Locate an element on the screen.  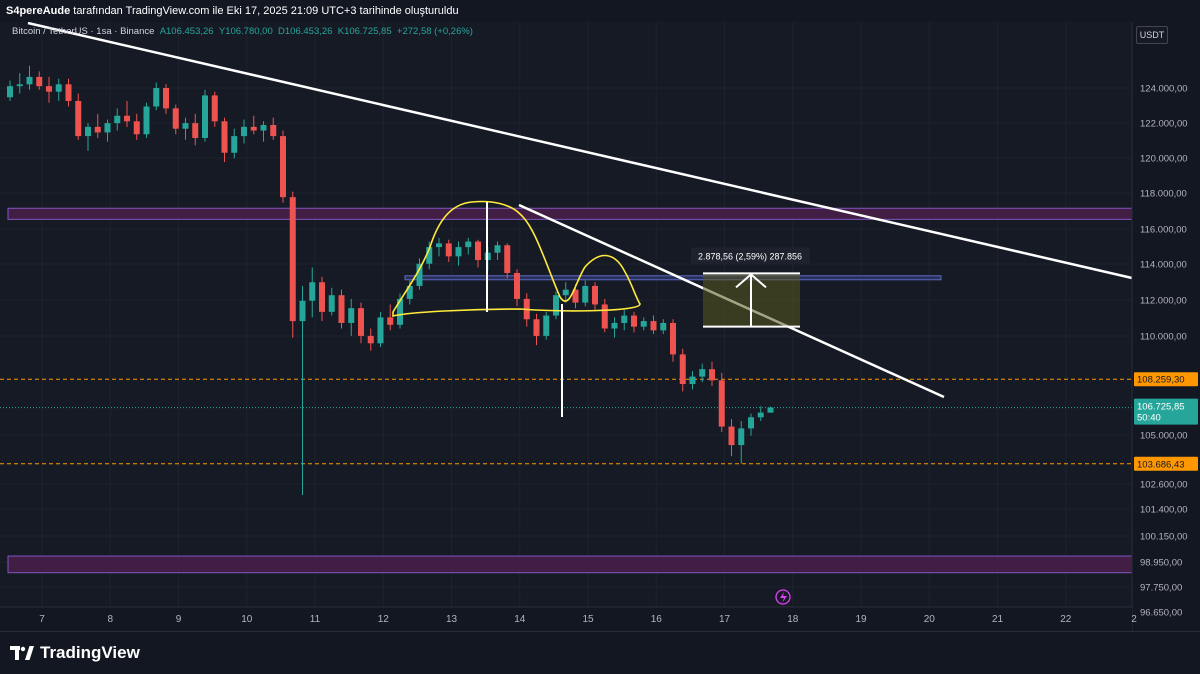
event-marker-icon is located at coordinates (783, 597).